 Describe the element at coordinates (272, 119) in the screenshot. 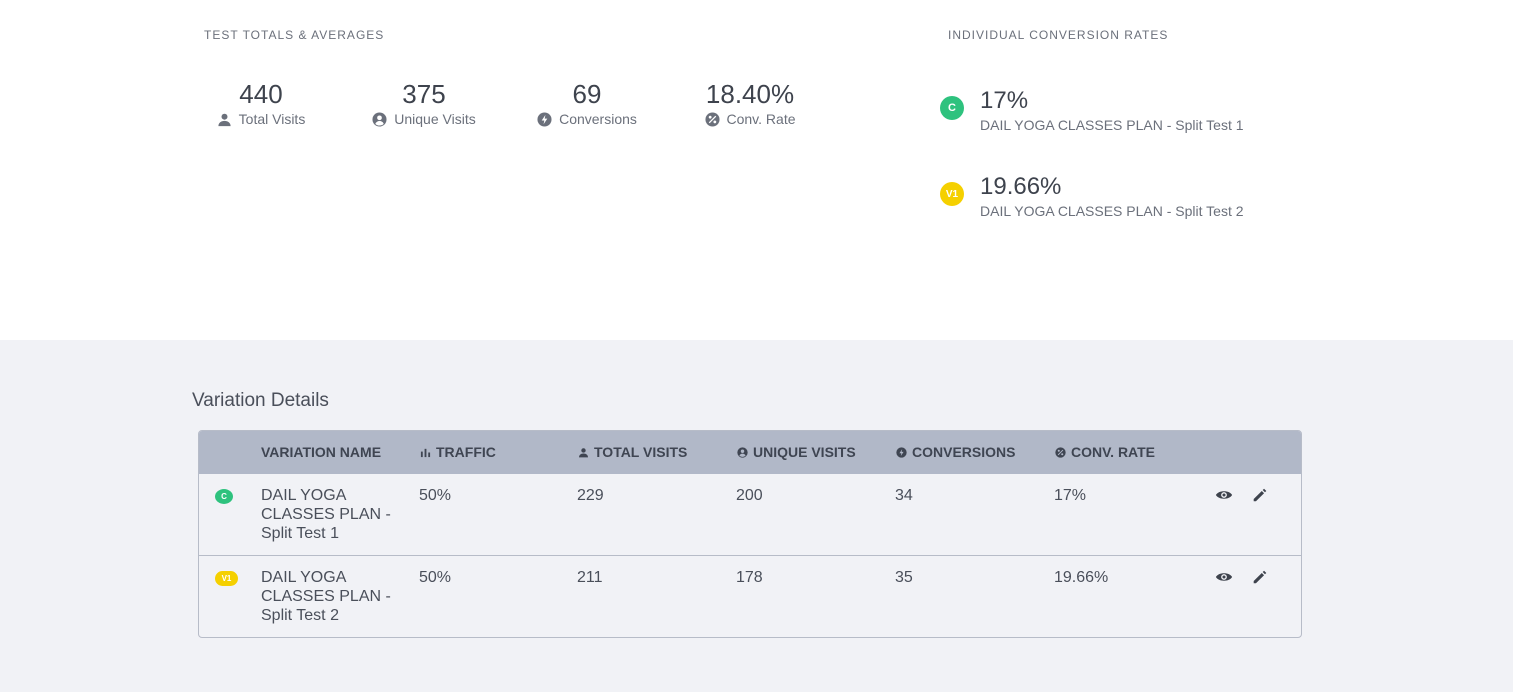

I see `stat-label: Total Visits` at that location.